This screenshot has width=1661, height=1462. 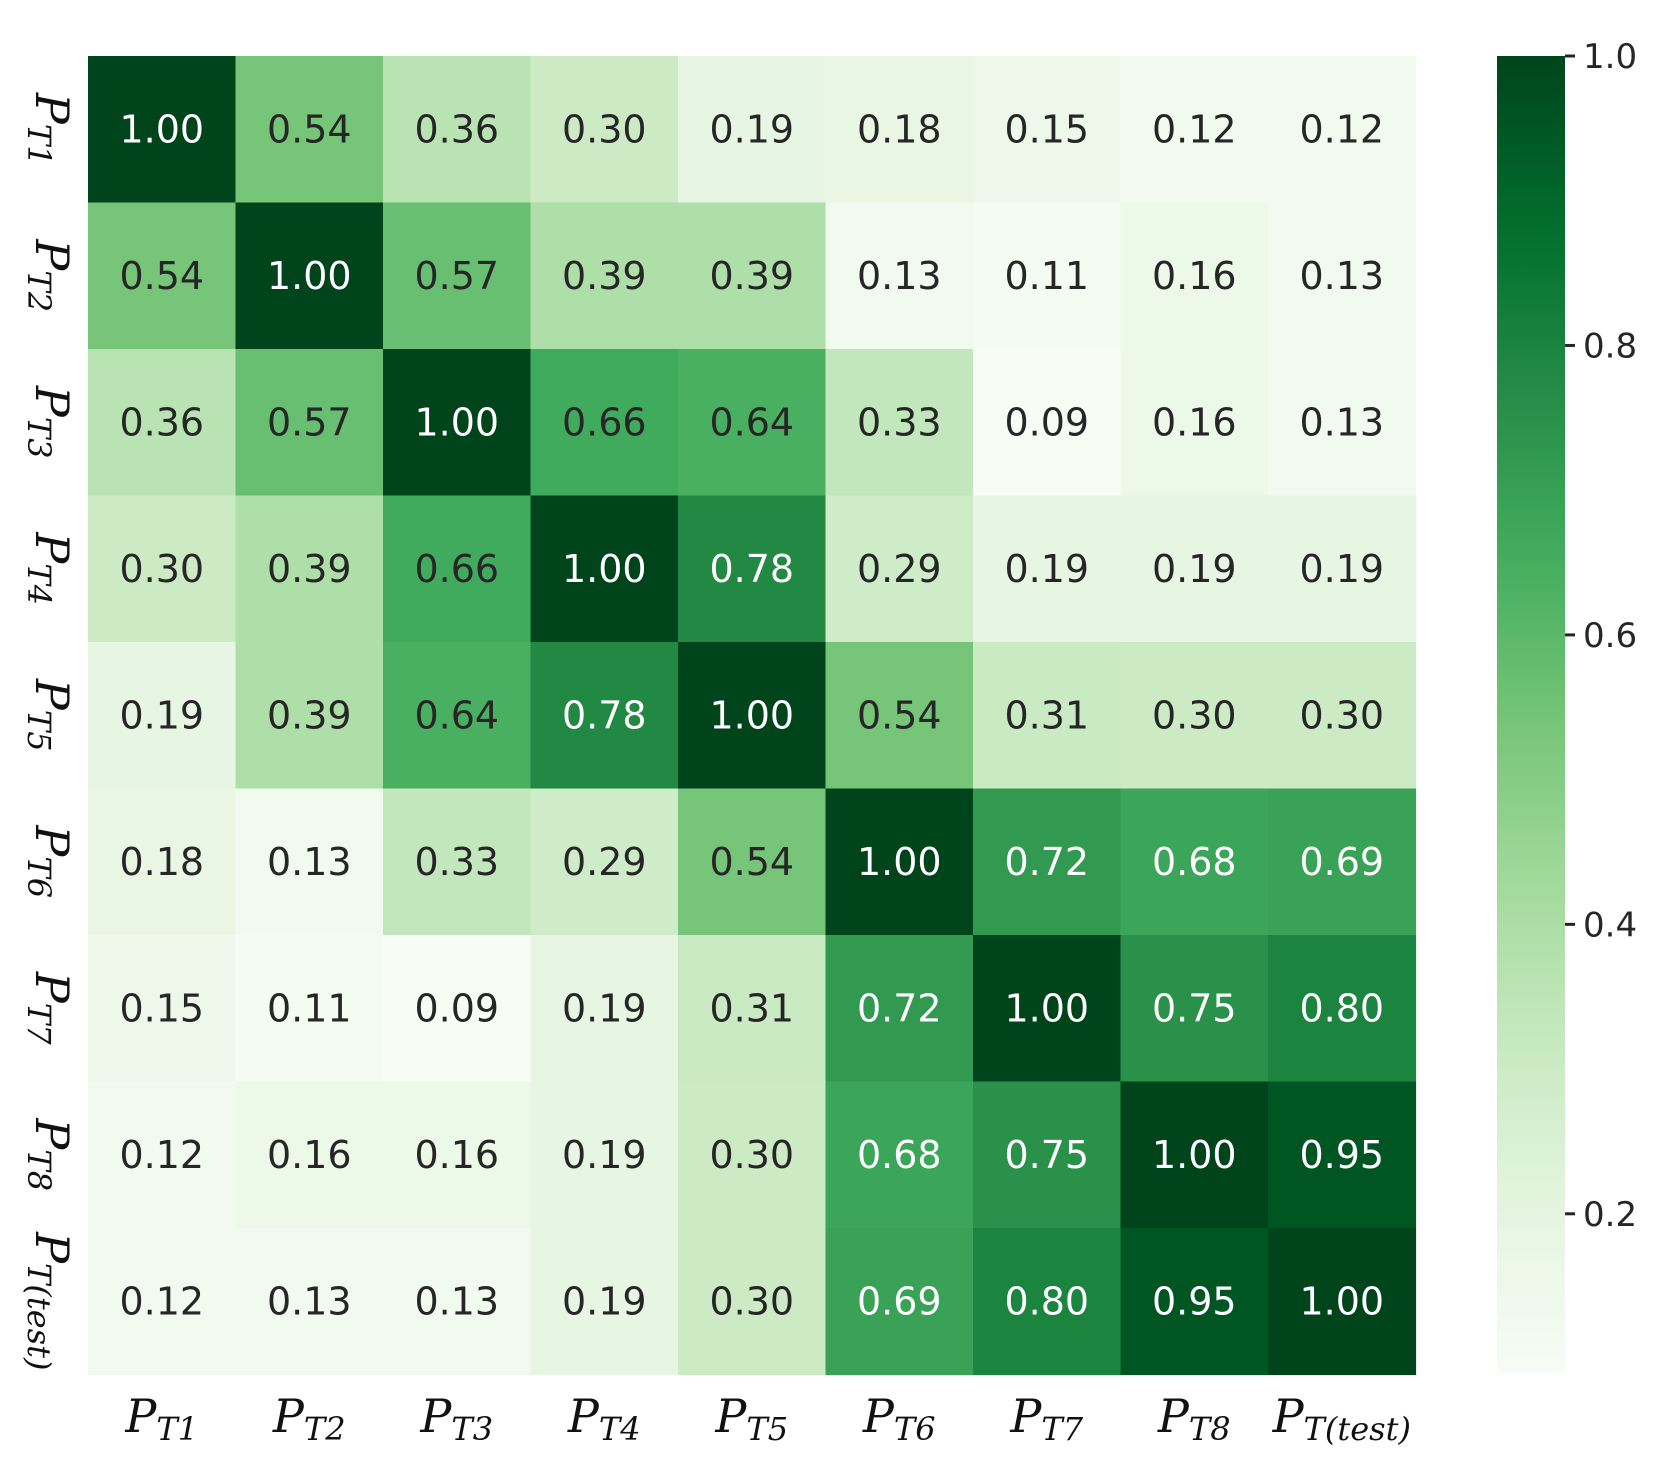 I want to click on cell-value-label: 0.09, so click(x=1046, y=422).